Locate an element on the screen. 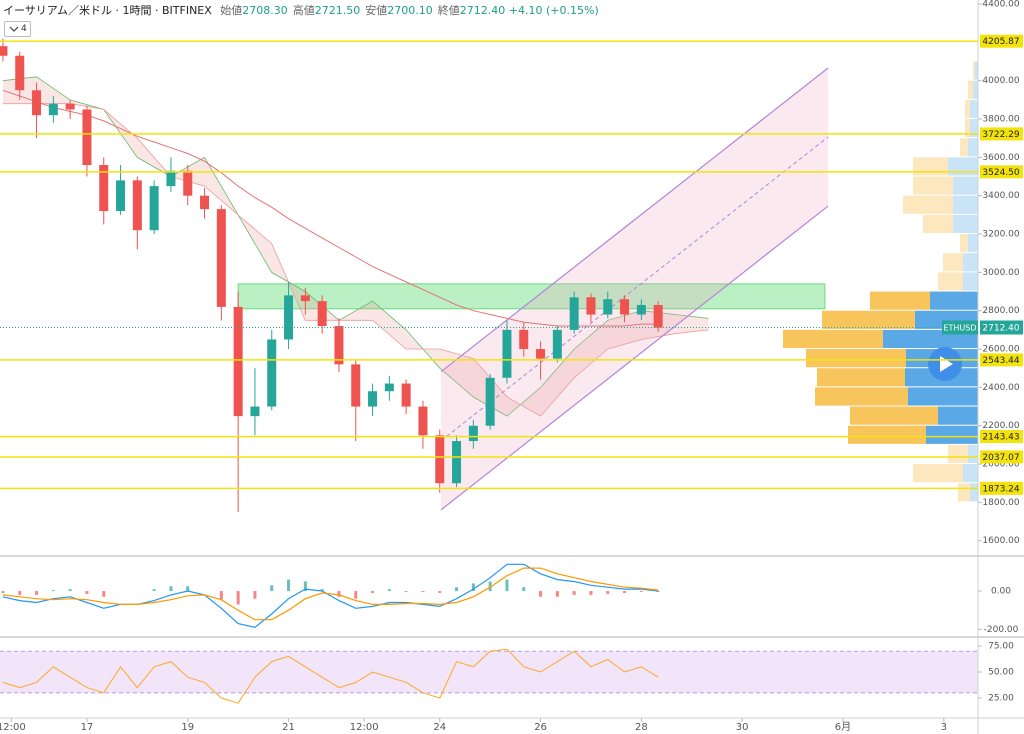 This screenshot has height=734, width=1024. y-tick-label: 2200.00 is located at coordinates (1000, 426).